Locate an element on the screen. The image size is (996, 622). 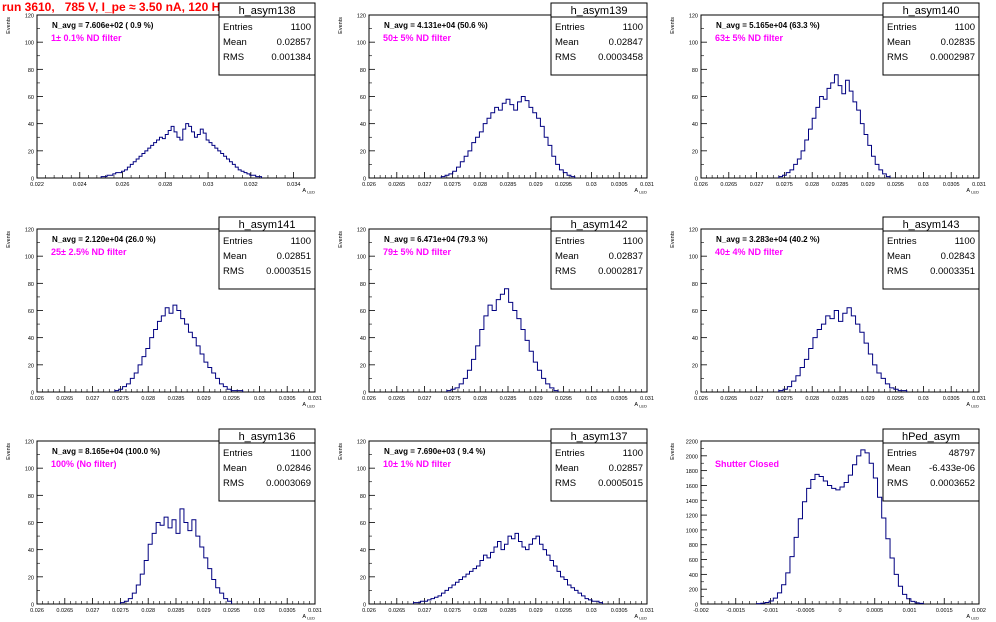
stats-value-rms: 0.0003515 is located at coordinates (288, 271).